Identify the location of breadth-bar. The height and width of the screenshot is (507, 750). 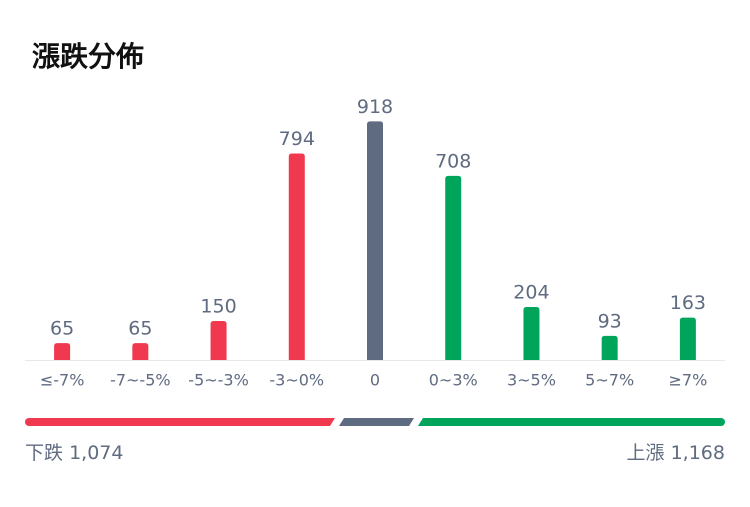
(375, 422).